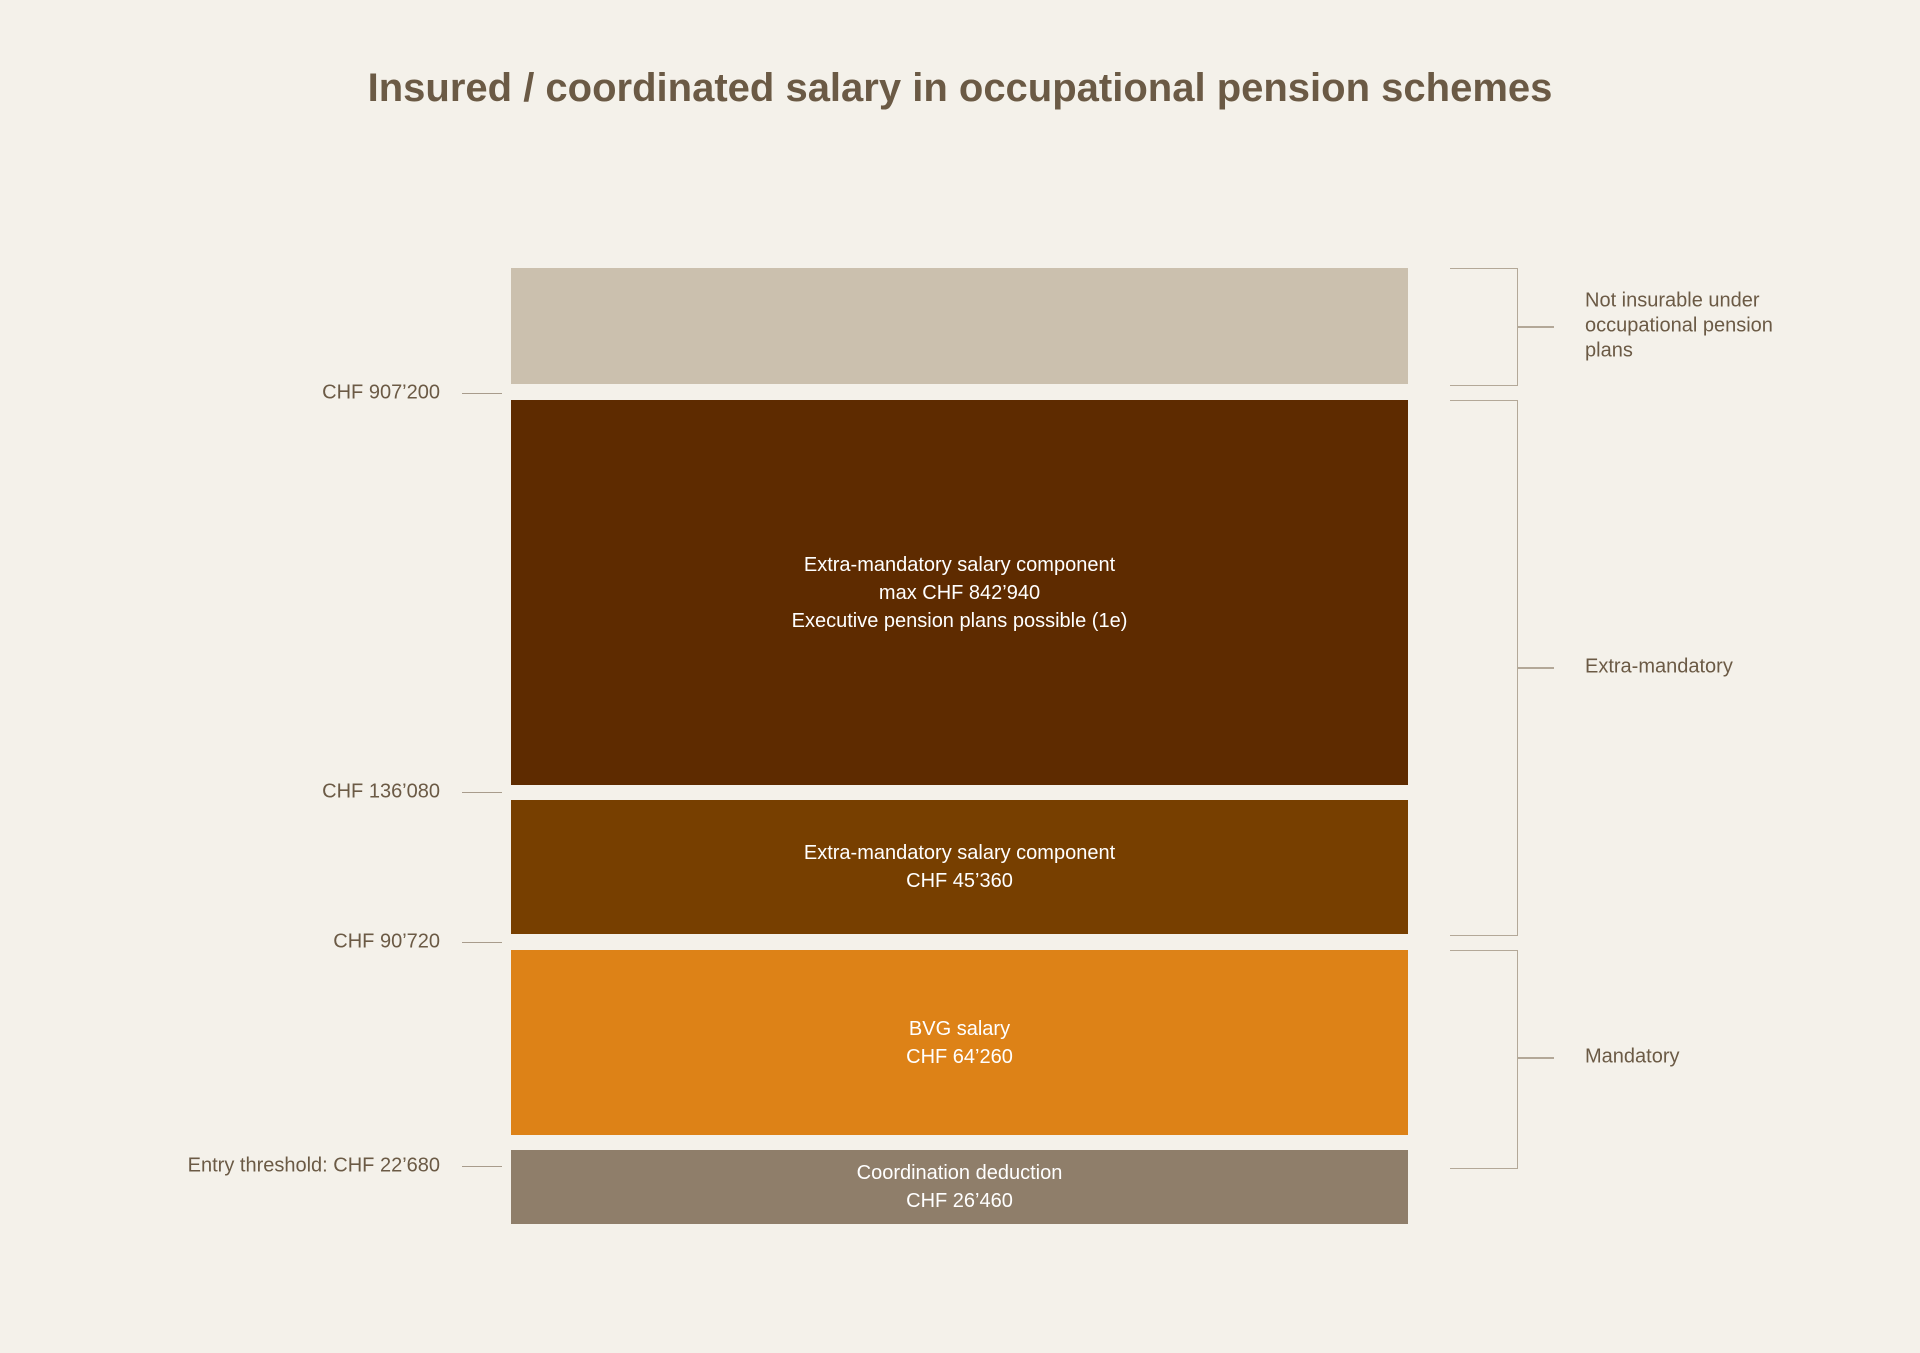 The width and height of the screenshot is (1920, 1353). What do you see at coordinates (959, 1028) in the screenshot?
I see `block-label: BVG salary` at bounding box center [959, 1028].